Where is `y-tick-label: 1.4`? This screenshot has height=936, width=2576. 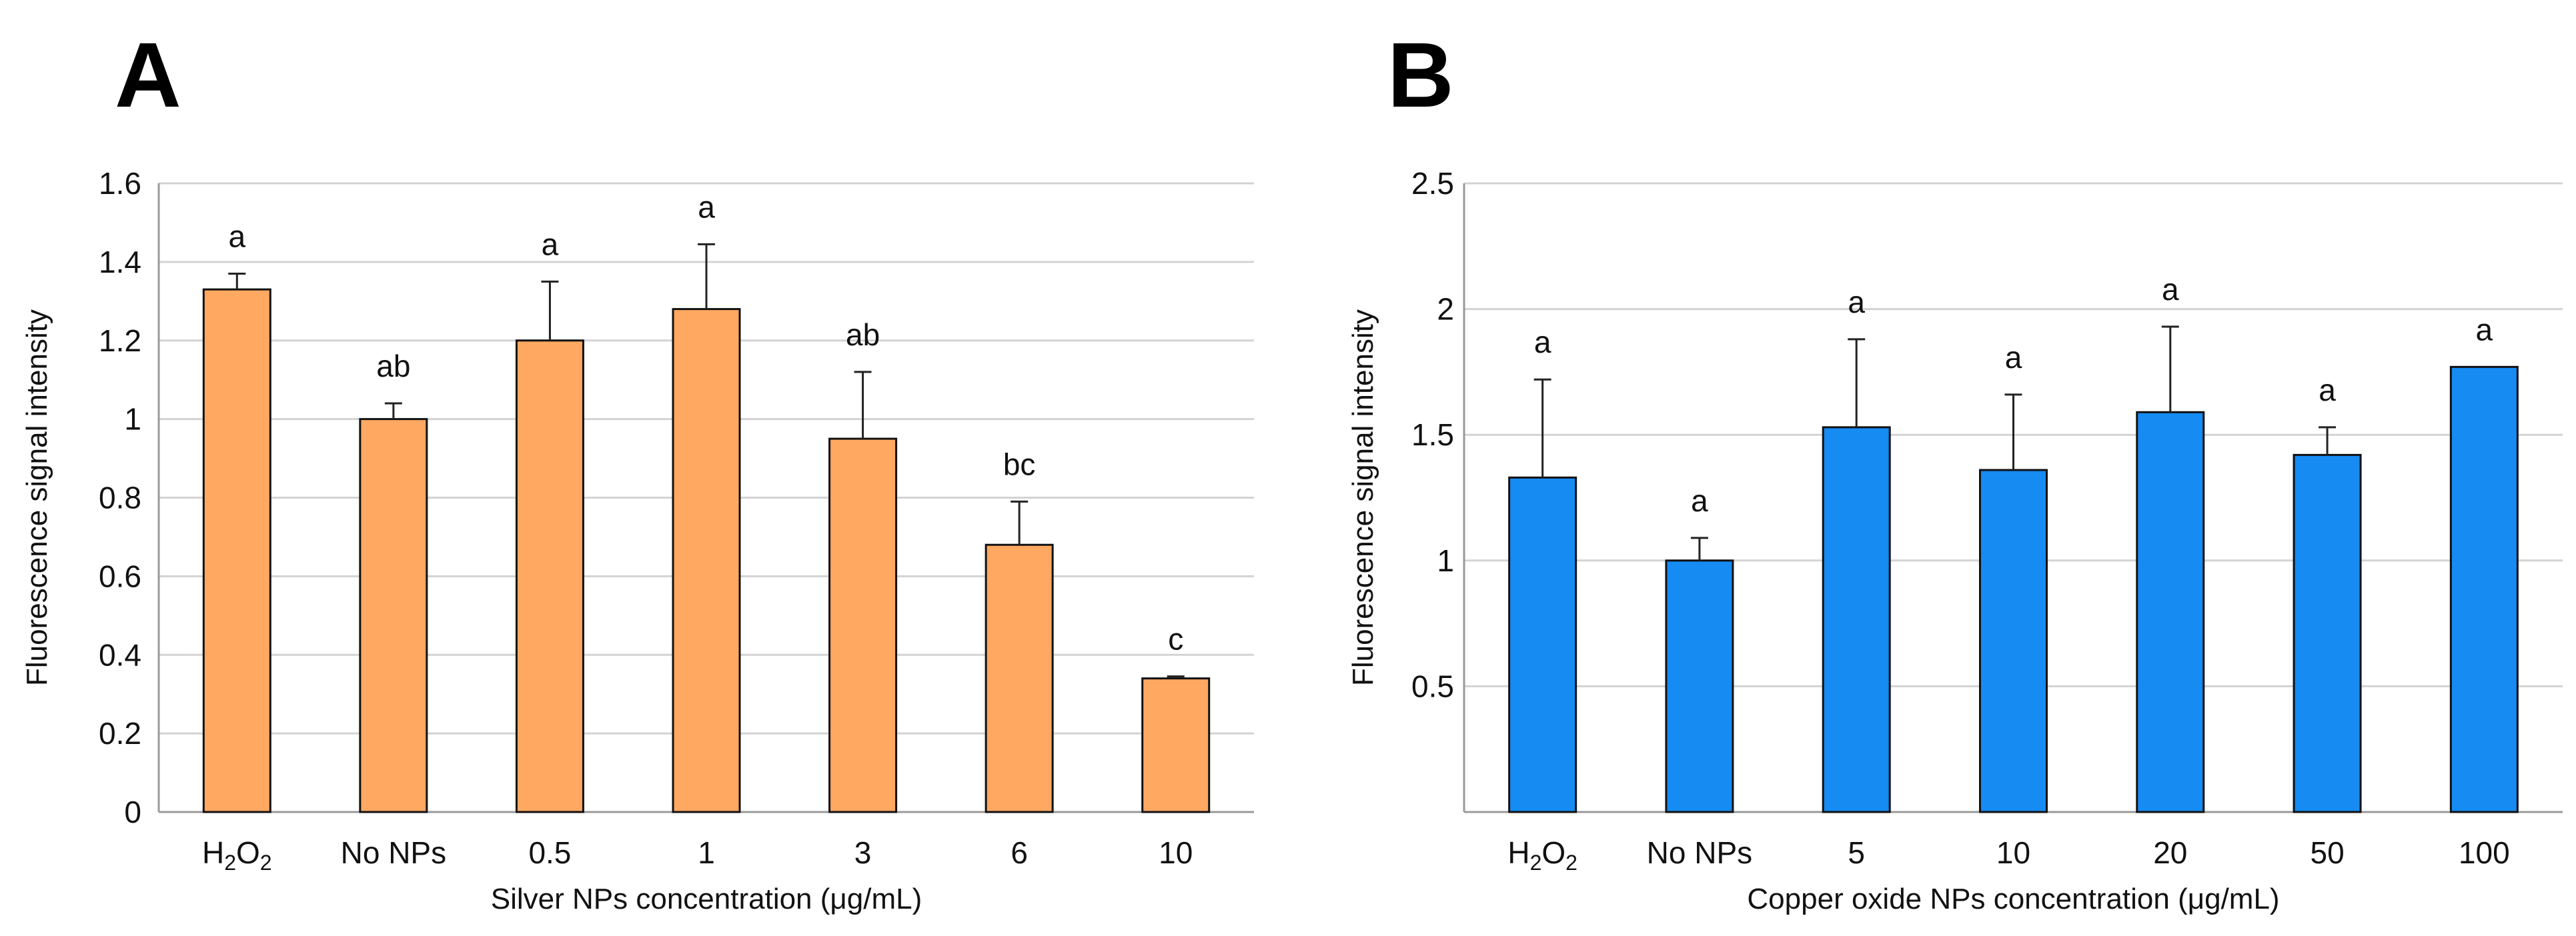
y-tick-label: 1.4 is located at coordinates (120, 262).